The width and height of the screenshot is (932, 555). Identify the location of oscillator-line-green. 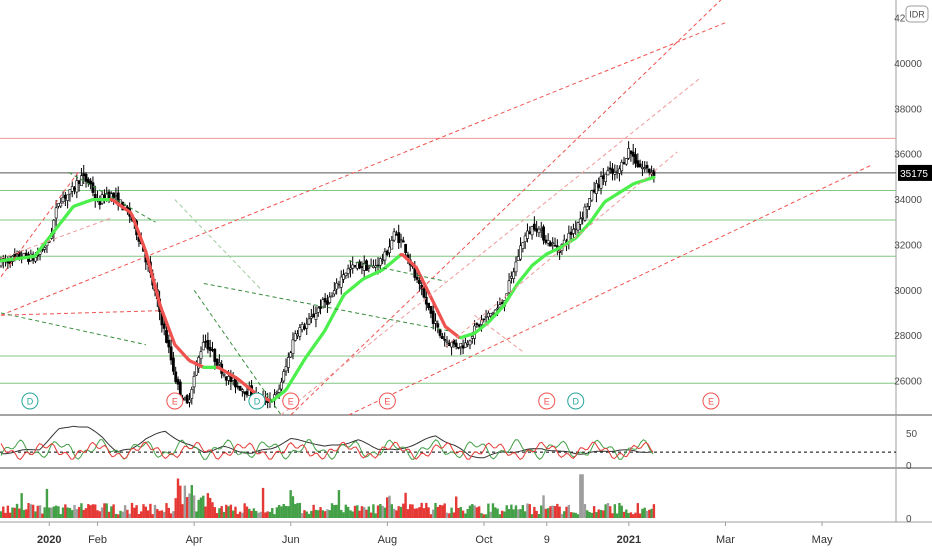
(327, 450).